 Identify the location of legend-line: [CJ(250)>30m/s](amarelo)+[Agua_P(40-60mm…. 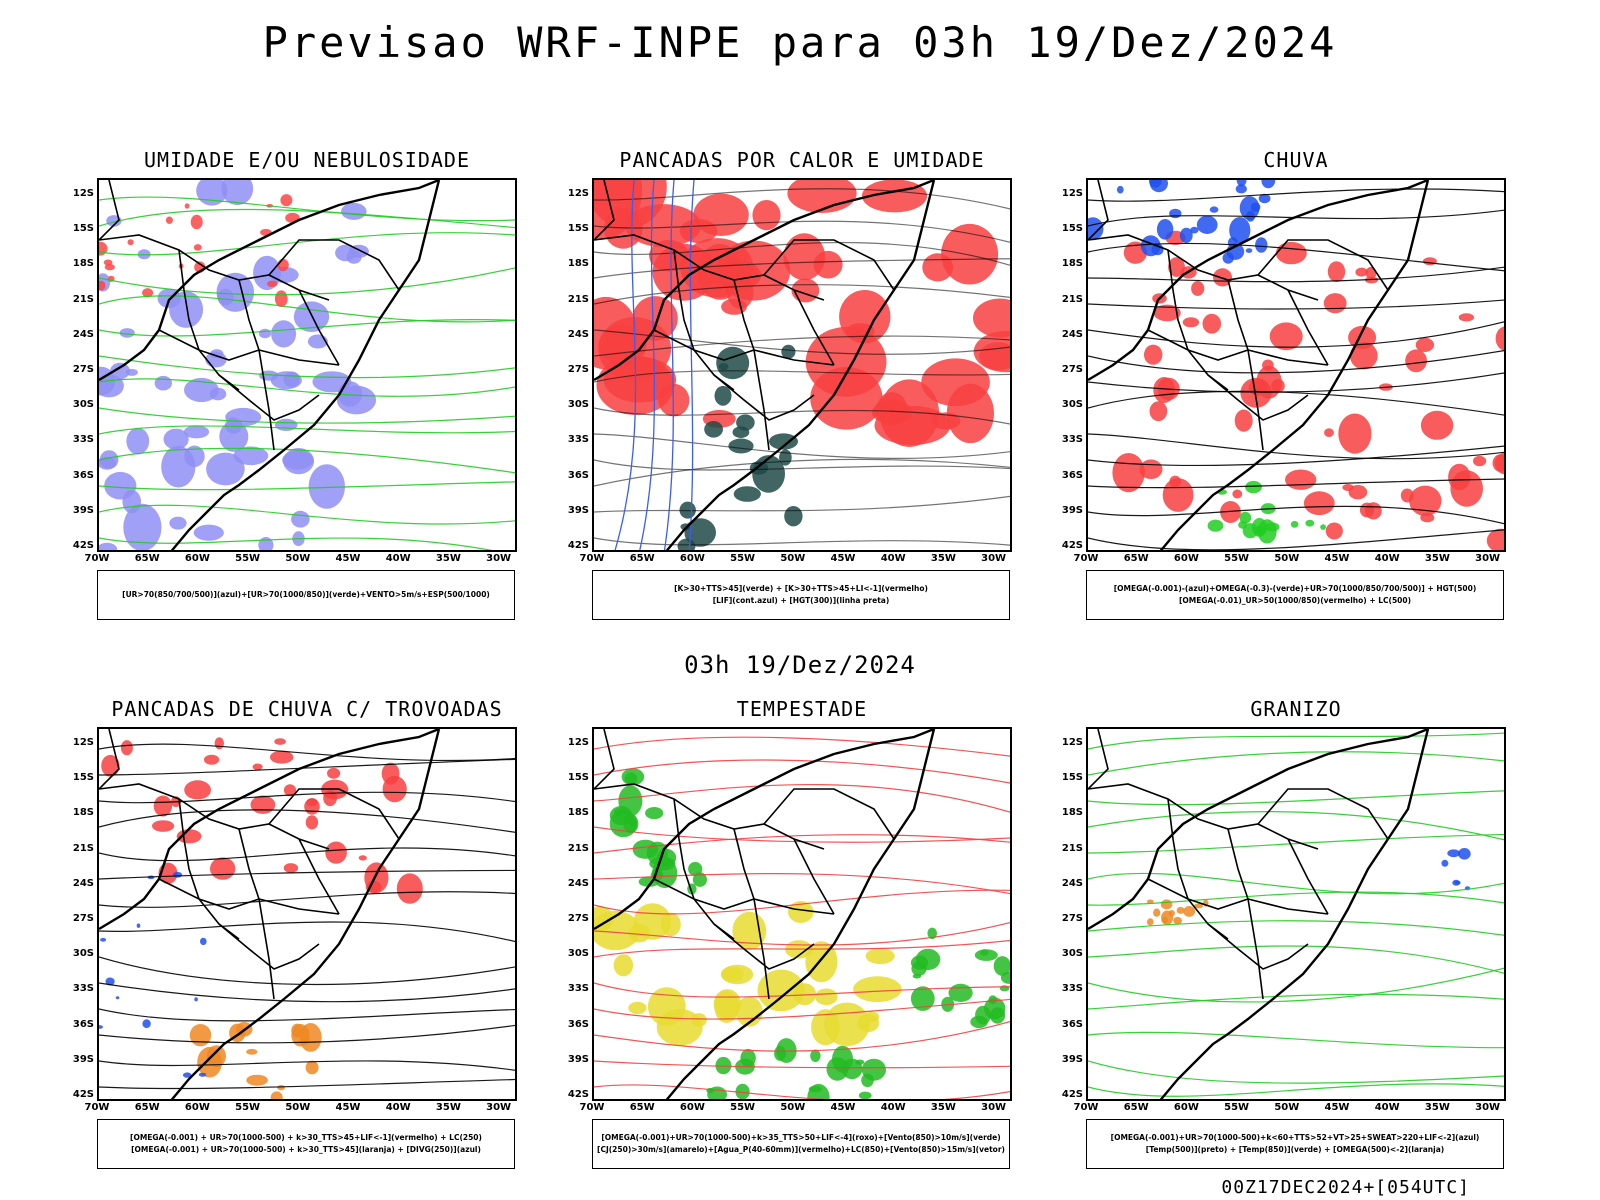
(801, 1149).